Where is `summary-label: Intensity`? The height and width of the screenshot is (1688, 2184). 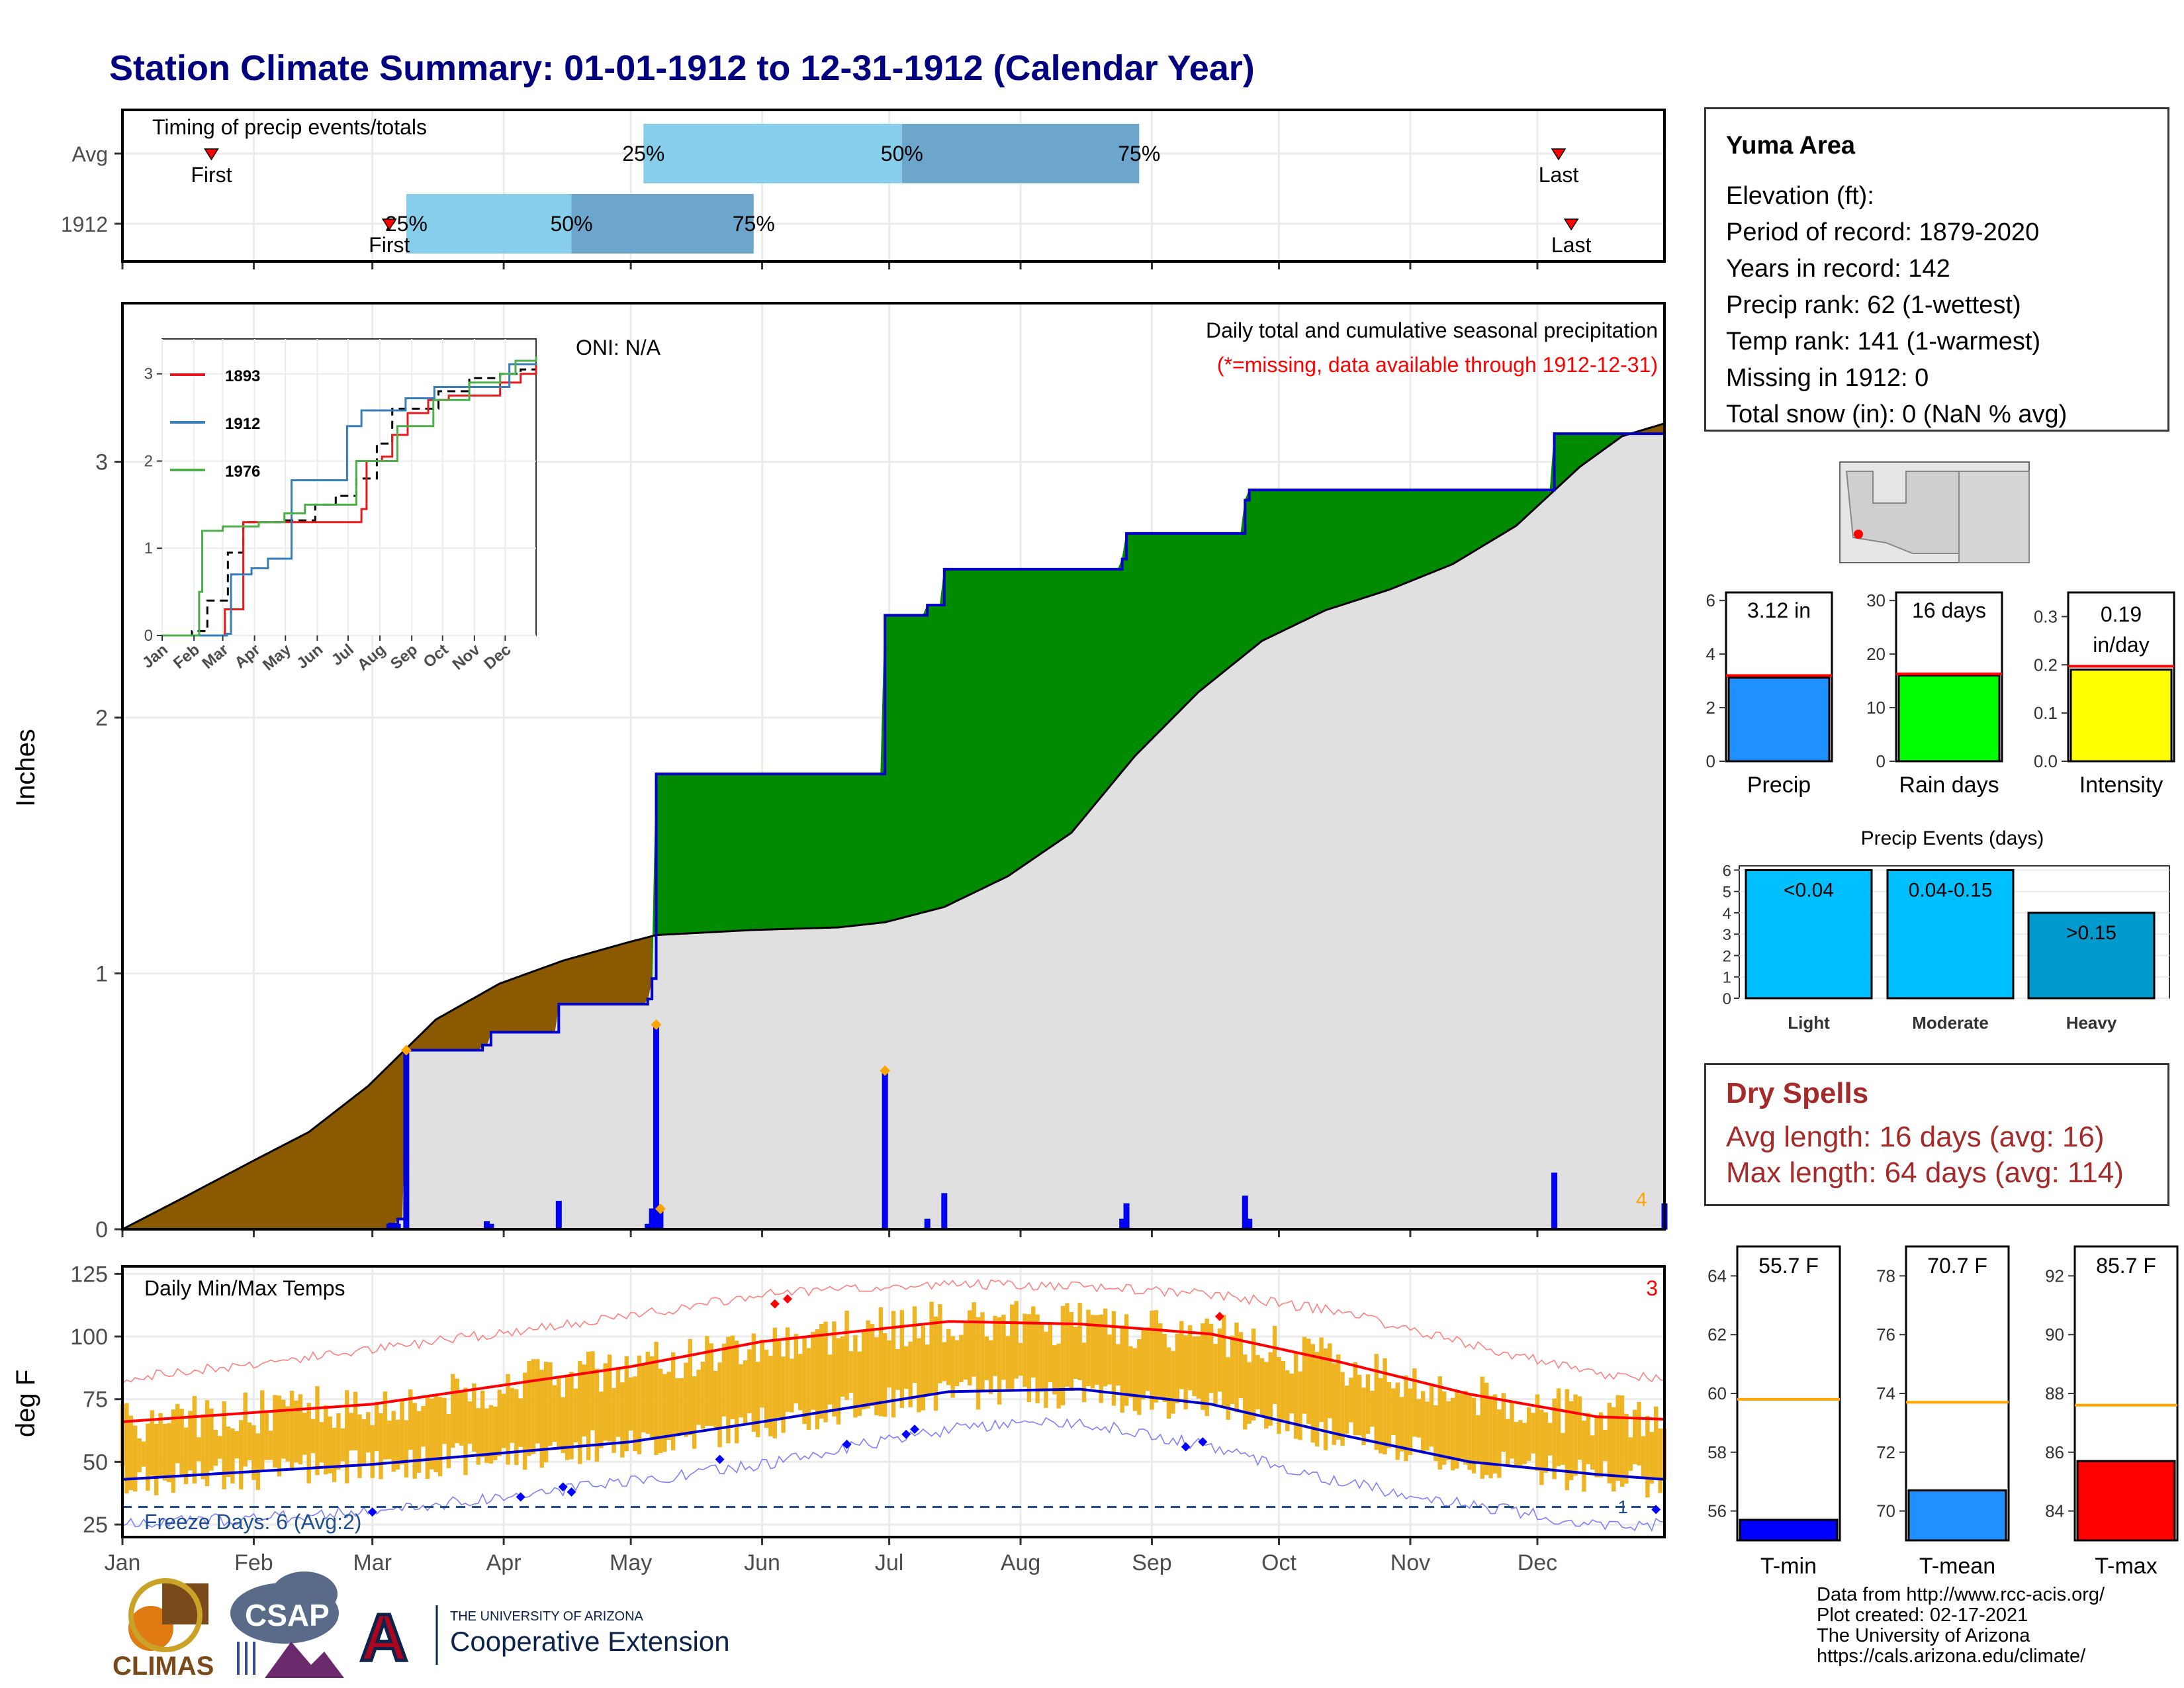 summary-label: Intensity is located at coordinates (2121, 785).